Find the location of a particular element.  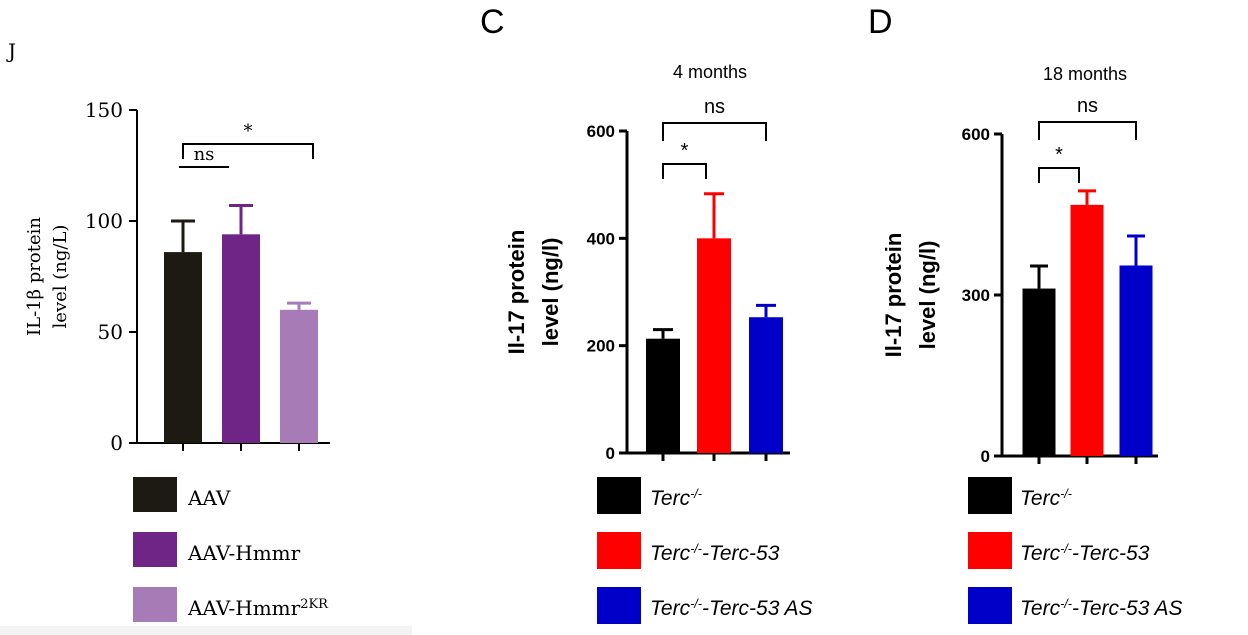

legend-label-text: AAV is located at coordinates (209, 498).